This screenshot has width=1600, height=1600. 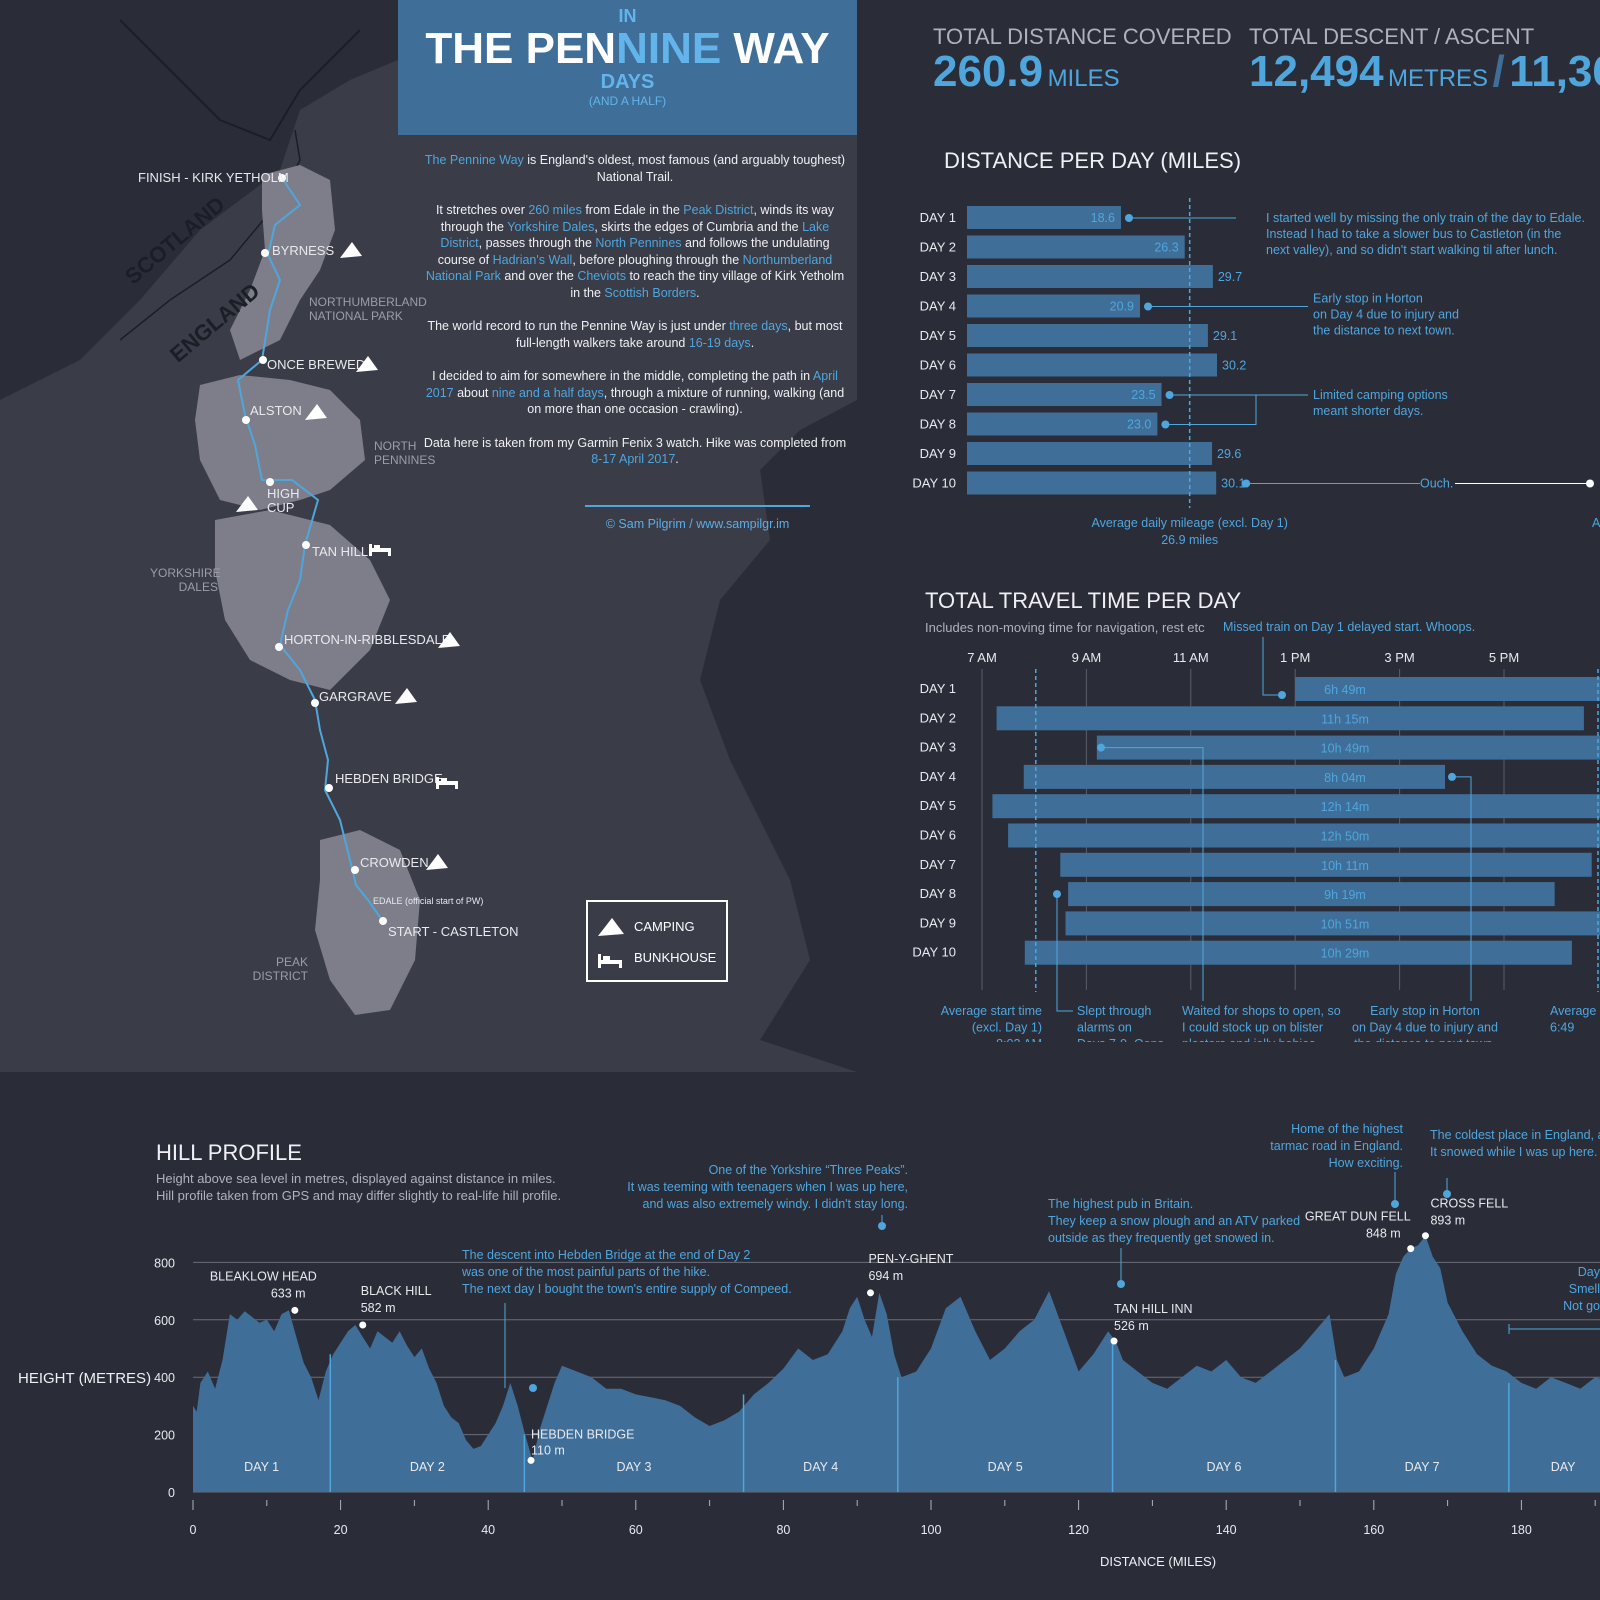 I want to click on sea-area, so click(x=199, y=200).